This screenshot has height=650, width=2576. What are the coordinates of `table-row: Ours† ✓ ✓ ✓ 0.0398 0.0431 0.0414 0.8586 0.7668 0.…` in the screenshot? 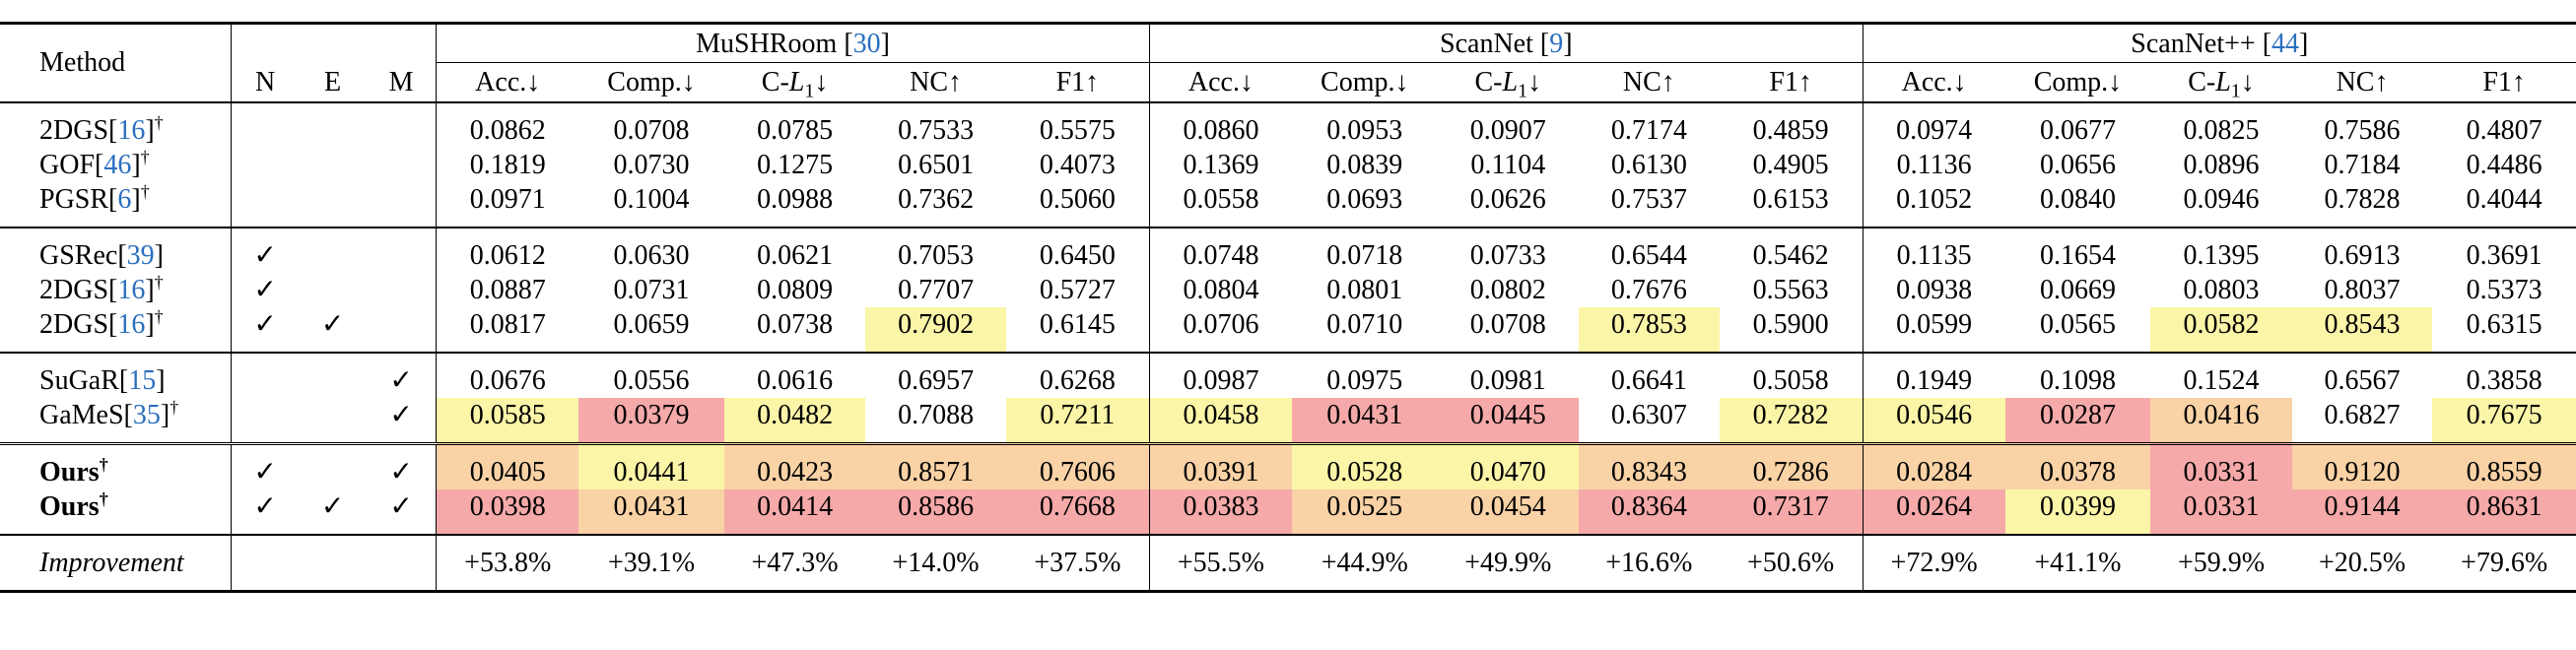 It's located at (1288, 511).